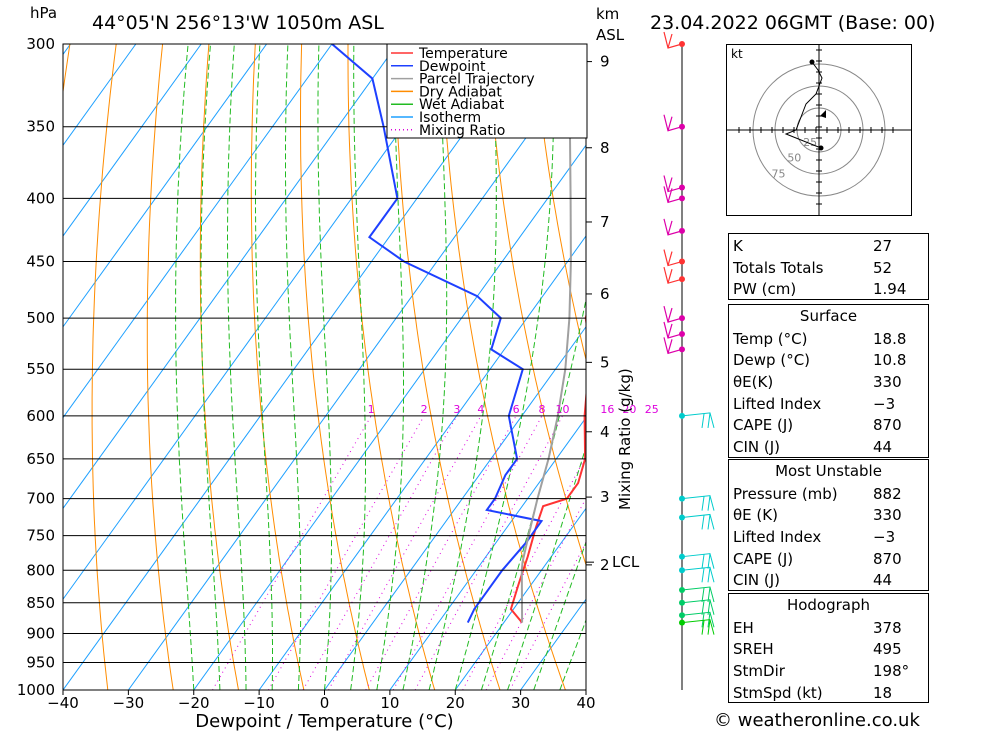  I want to click on copyright-link: © weatheronline.co.uk, so click(817, 720).